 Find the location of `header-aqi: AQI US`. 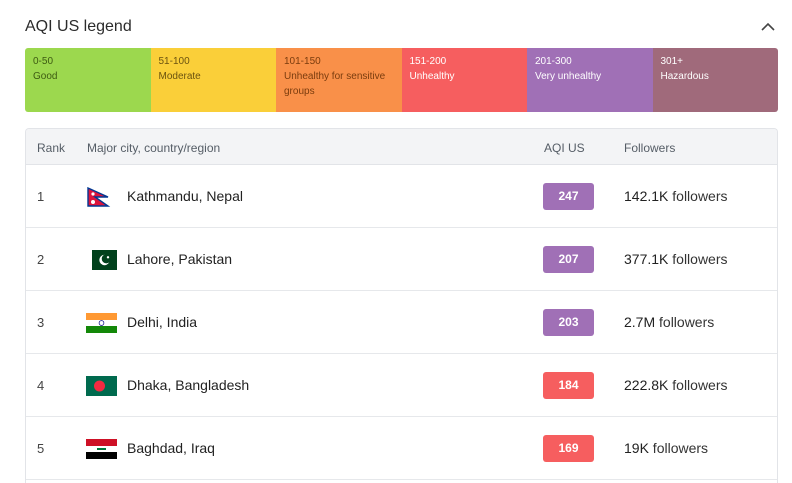

header-aqi: AQI US is located at coordinates (564, 148).